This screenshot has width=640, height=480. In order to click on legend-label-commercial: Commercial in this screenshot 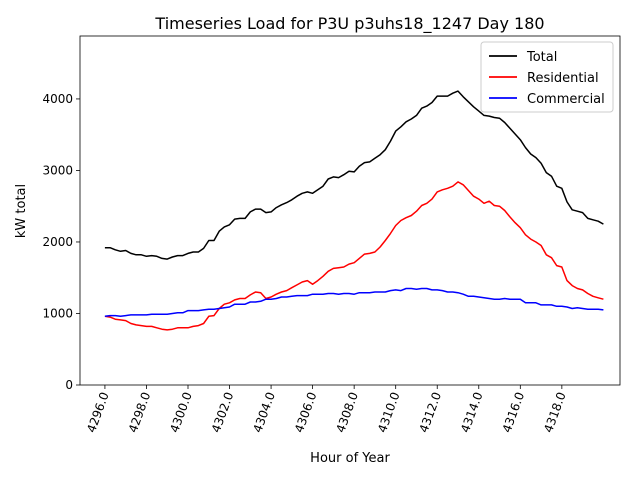, I will do `click(566, 99)`.